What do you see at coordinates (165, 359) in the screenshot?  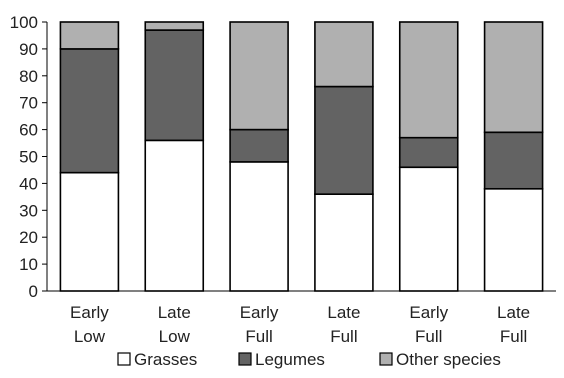 I see `legend-label: Grasses` at bounding box center [165, 359].